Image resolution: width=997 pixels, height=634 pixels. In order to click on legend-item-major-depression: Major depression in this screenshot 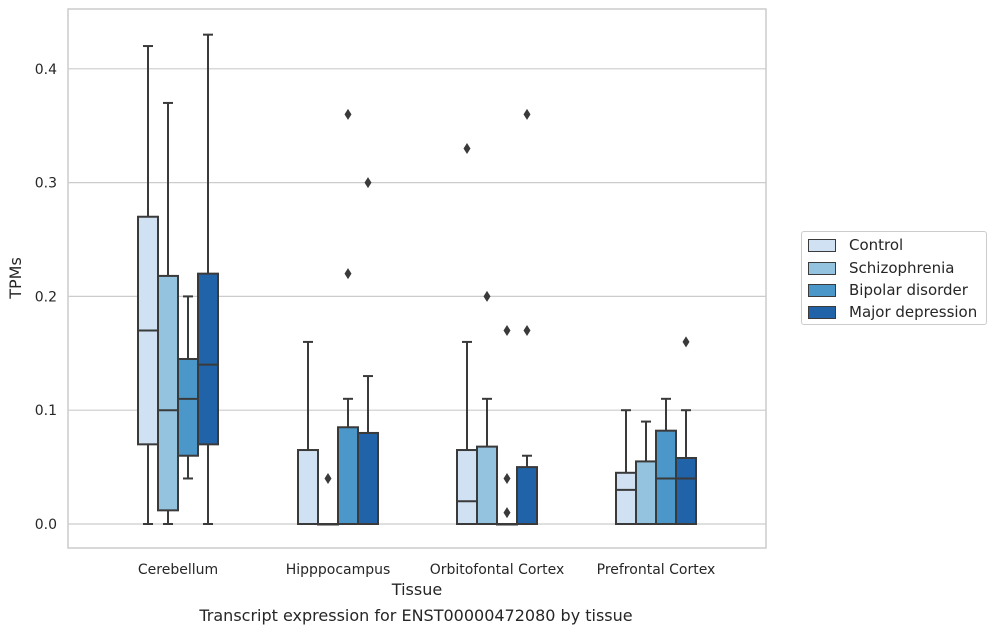, I will do `click(892, 312)`.